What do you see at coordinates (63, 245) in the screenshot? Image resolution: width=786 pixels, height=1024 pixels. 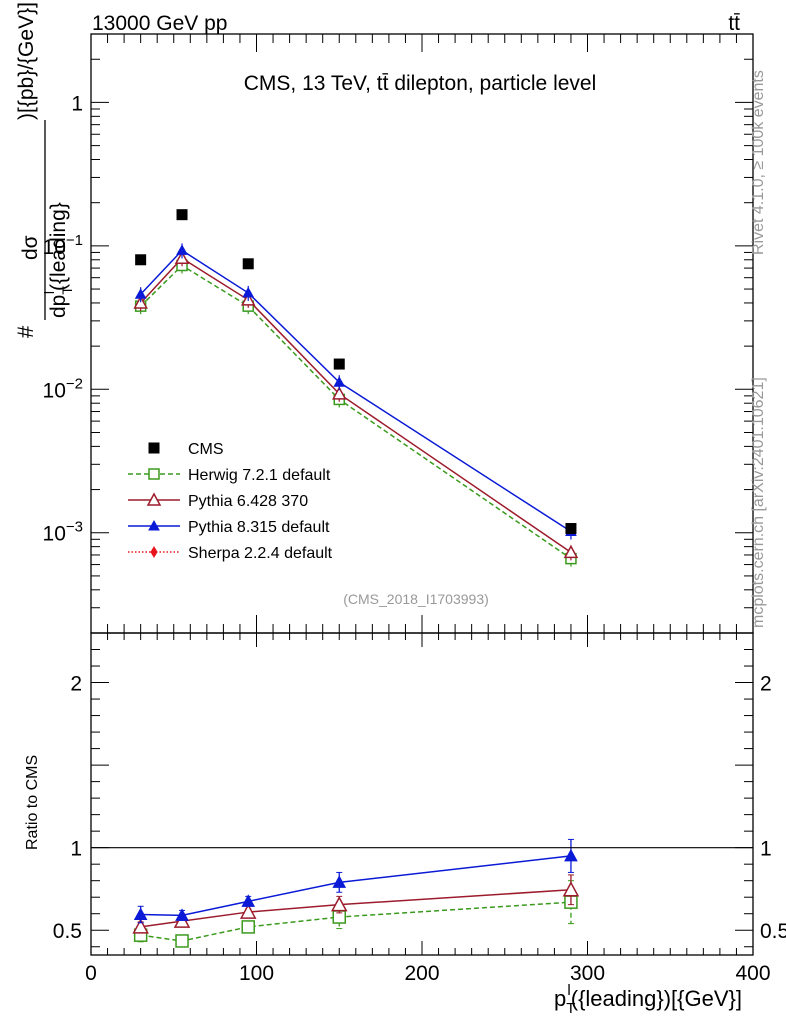 I see `y-tick-label: 10⁻¹` at bounding box center [63, 245].